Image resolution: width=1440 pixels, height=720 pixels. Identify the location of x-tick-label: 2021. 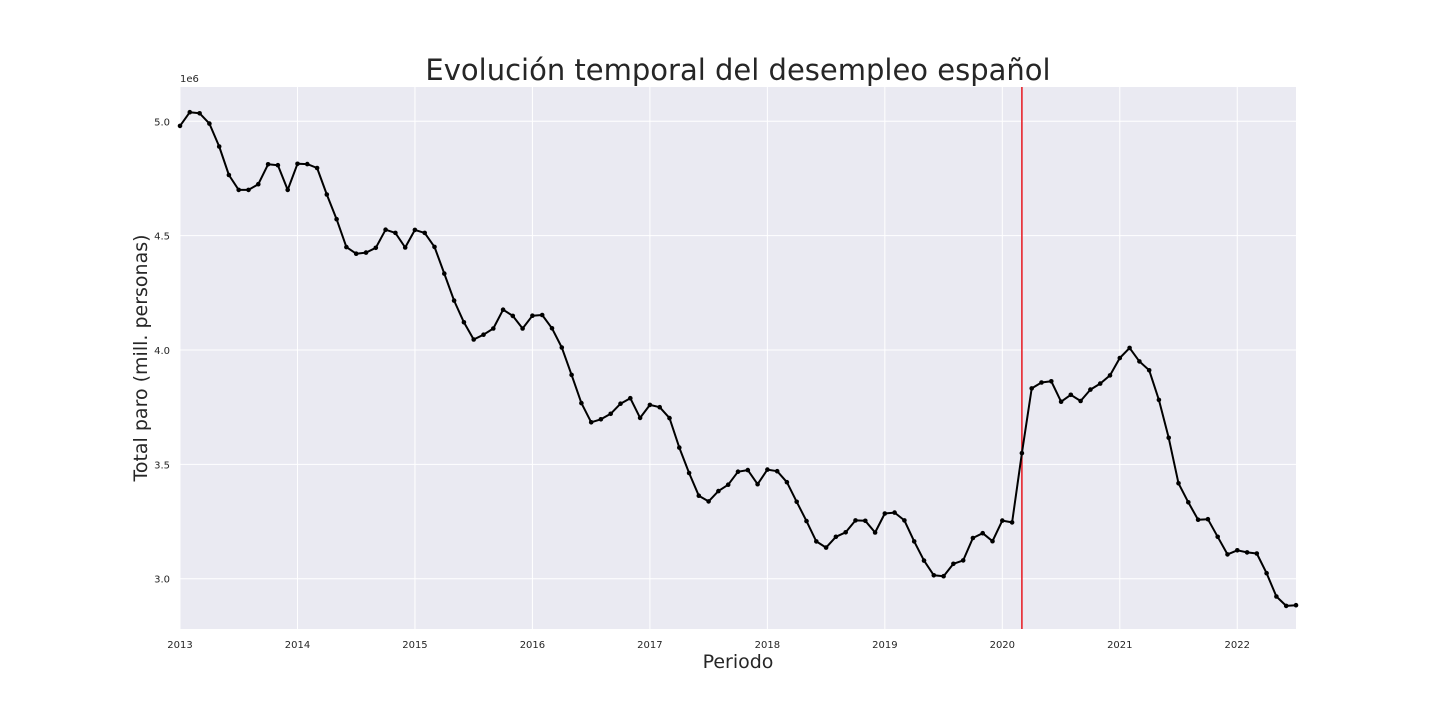
(1119, 645).